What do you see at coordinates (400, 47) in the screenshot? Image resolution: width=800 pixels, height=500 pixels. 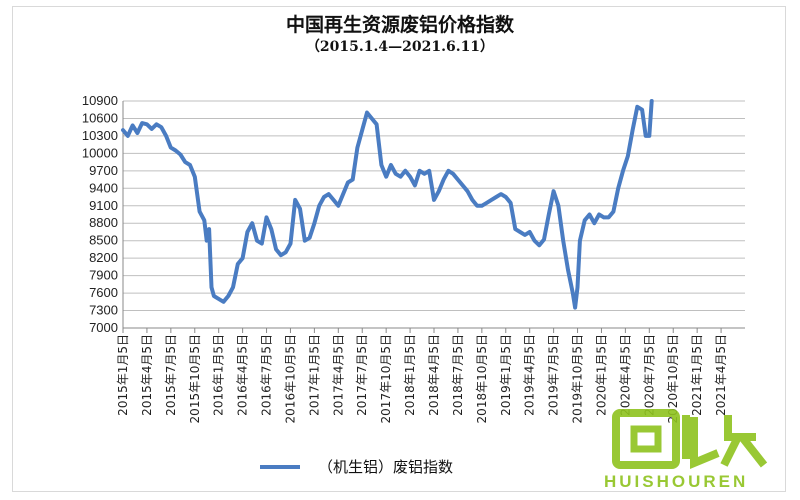 I see `chart-subtitle: （2015.1.4—2021.6.11）` at bounding box center [400, 47].